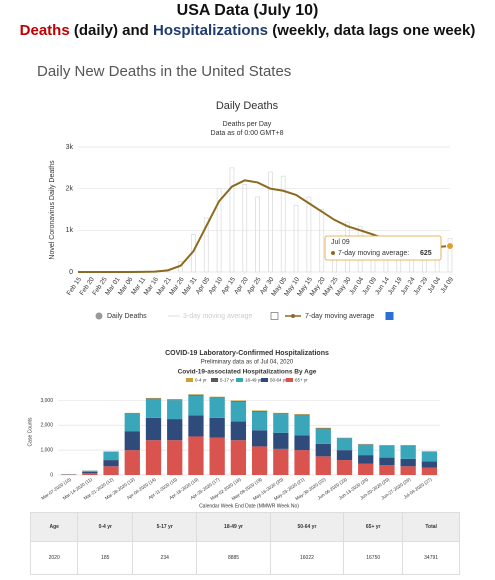  What do you see at coordinates (383, 248) in the screenshot?
I see `tooltip` at bounding box center [383, 248].